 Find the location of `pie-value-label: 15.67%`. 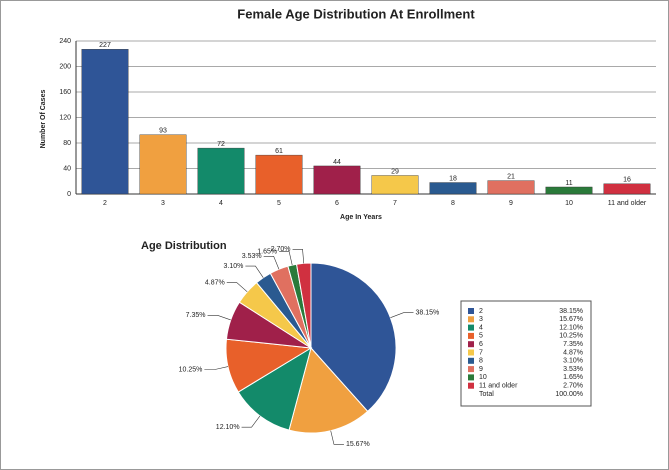

pie-value-label: 15.67% is located at coordinates (358, 444).